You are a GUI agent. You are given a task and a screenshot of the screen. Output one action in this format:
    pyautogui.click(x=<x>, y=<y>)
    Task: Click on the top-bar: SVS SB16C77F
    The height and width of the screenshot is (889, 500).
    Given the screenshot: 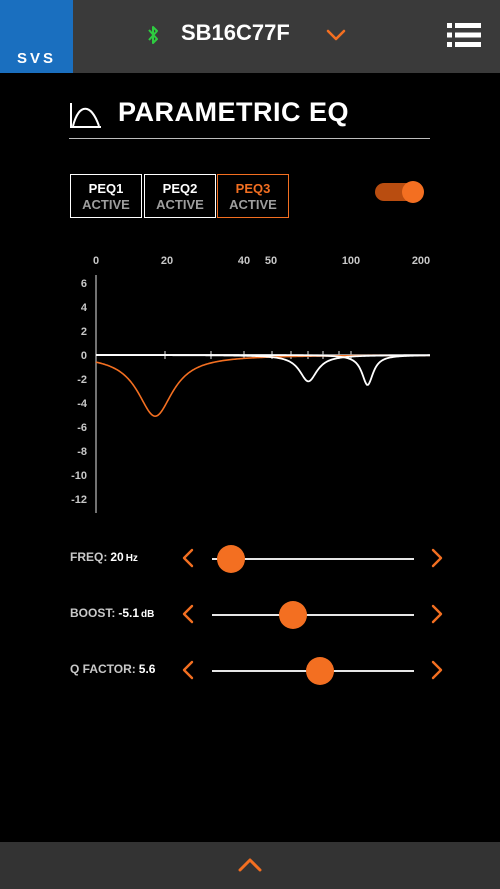 What is the action you would take?
    pyautogui.click(x=250, y=36)
    